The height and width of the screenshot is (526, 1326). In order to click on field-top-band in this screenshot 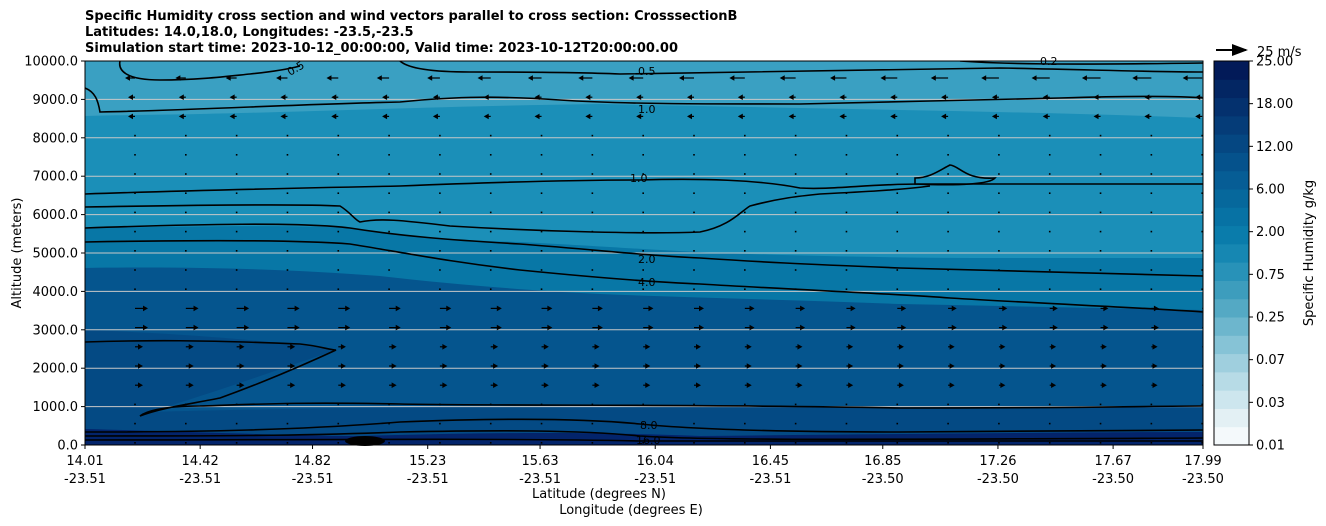, I will do `click(644, 89)`.